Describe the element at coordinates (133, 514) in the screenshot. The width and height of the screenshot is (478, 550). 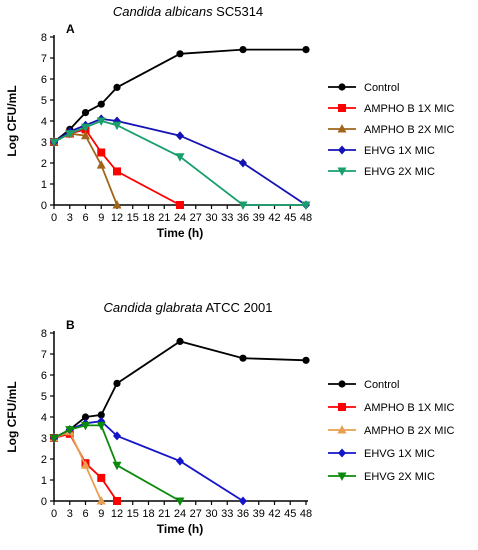
I see `x-tick-label: 15` at that location.